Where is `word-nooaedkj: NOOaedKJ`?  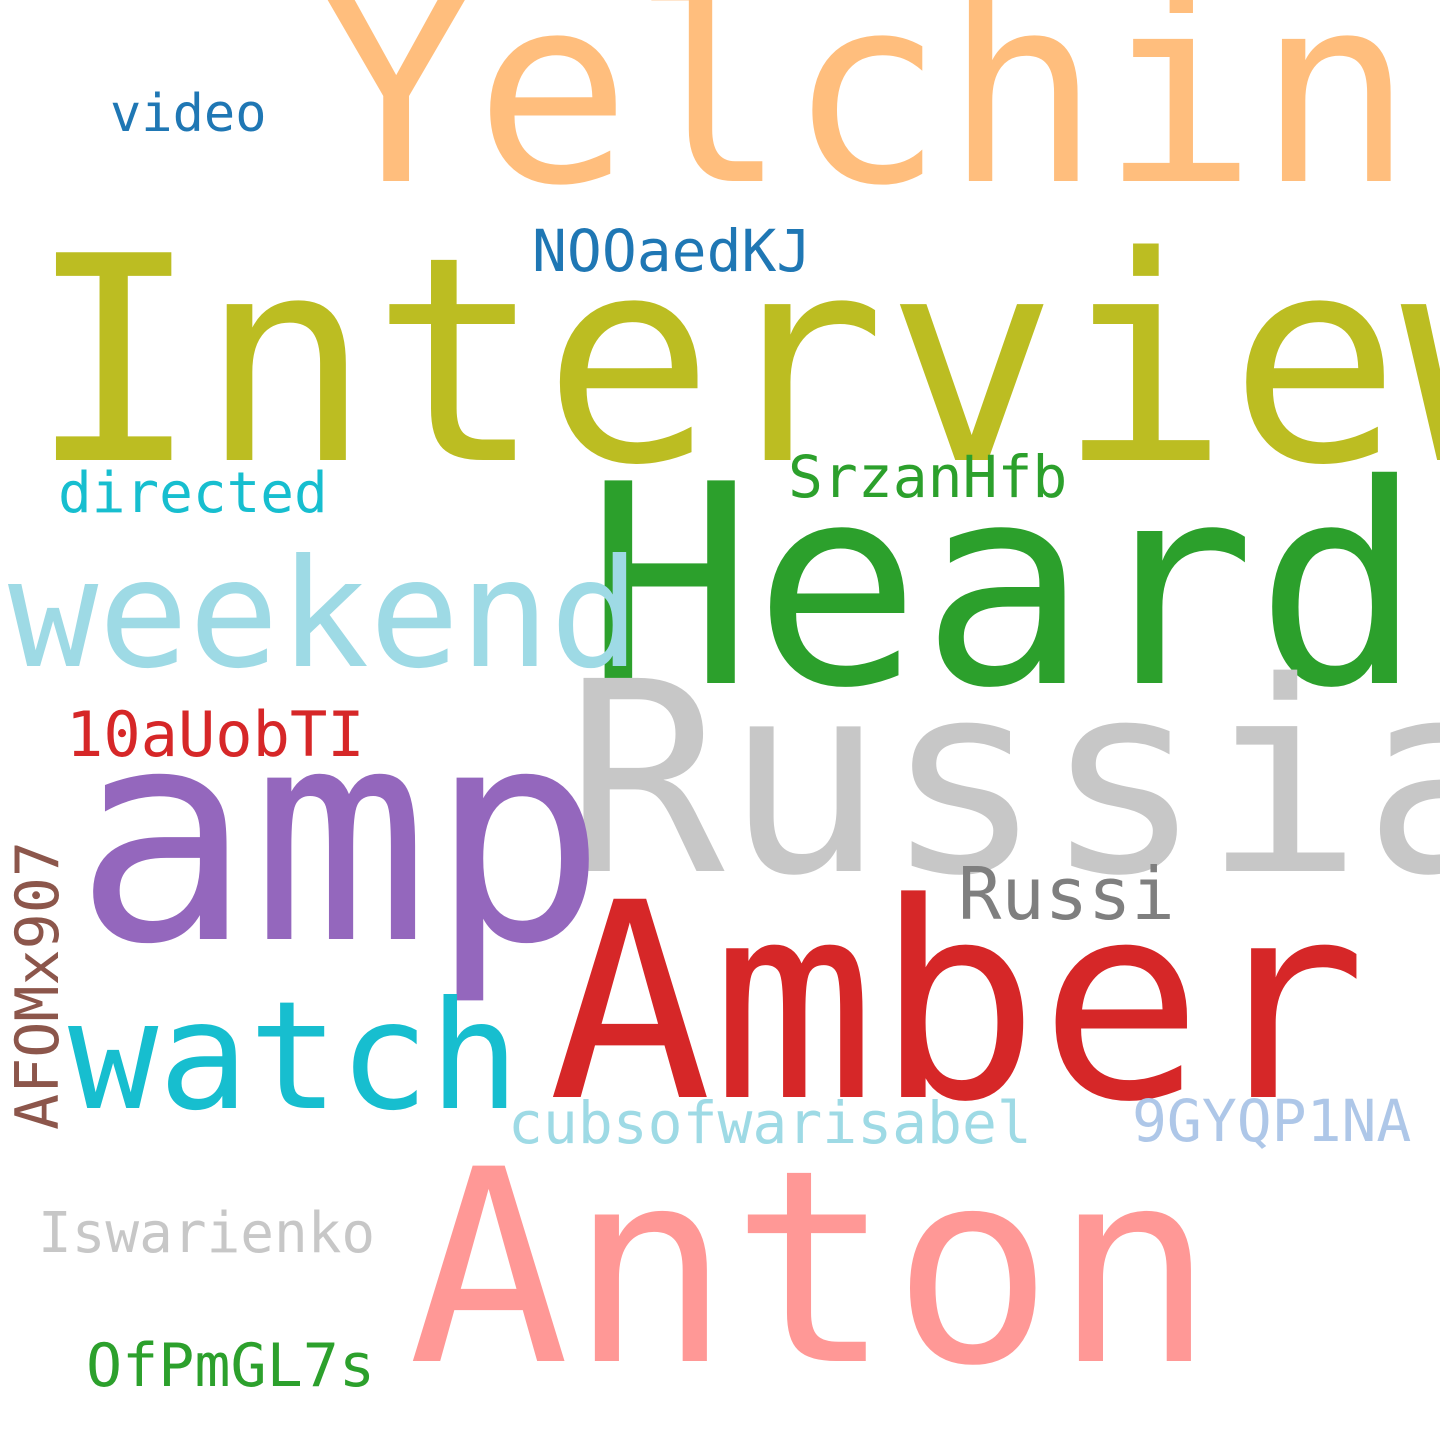
word-nooaedkj: NOOaedKJ is located at coordinates (672, 251).